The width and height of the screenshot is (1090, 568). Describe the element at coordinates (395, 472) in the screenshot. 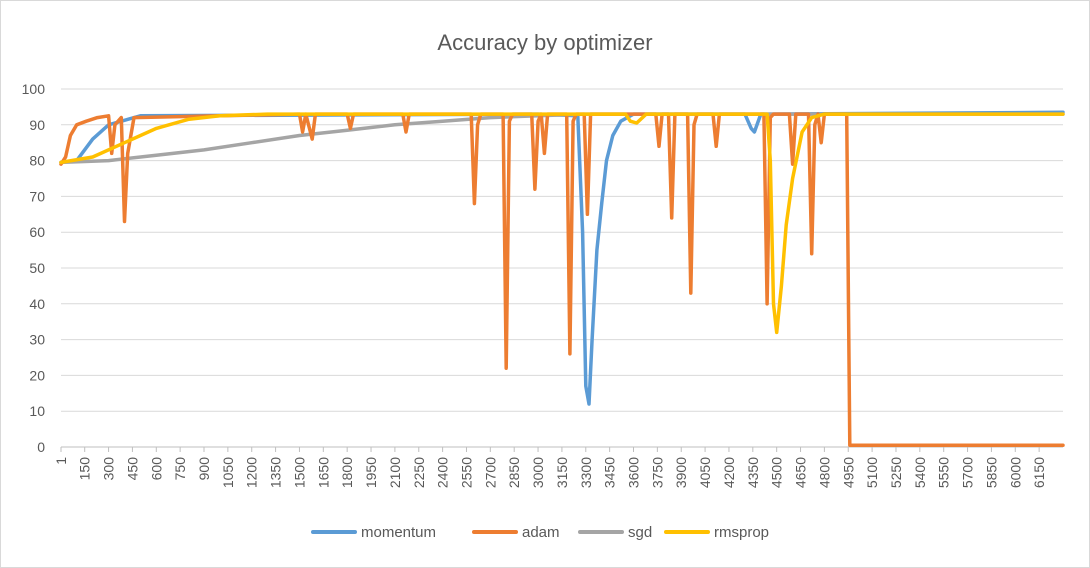

I see `x-tick-label: 2100` at that location.